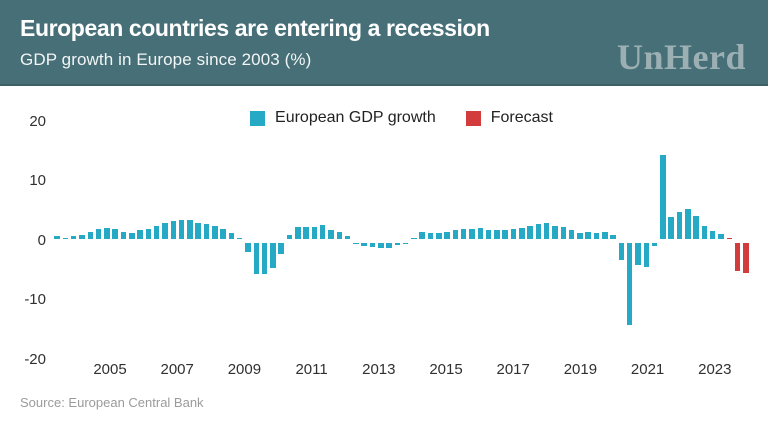  Describe the element at coordinates (258, 118) in the screenshot. I see `gdp-growth-swatch-icon` at that location.